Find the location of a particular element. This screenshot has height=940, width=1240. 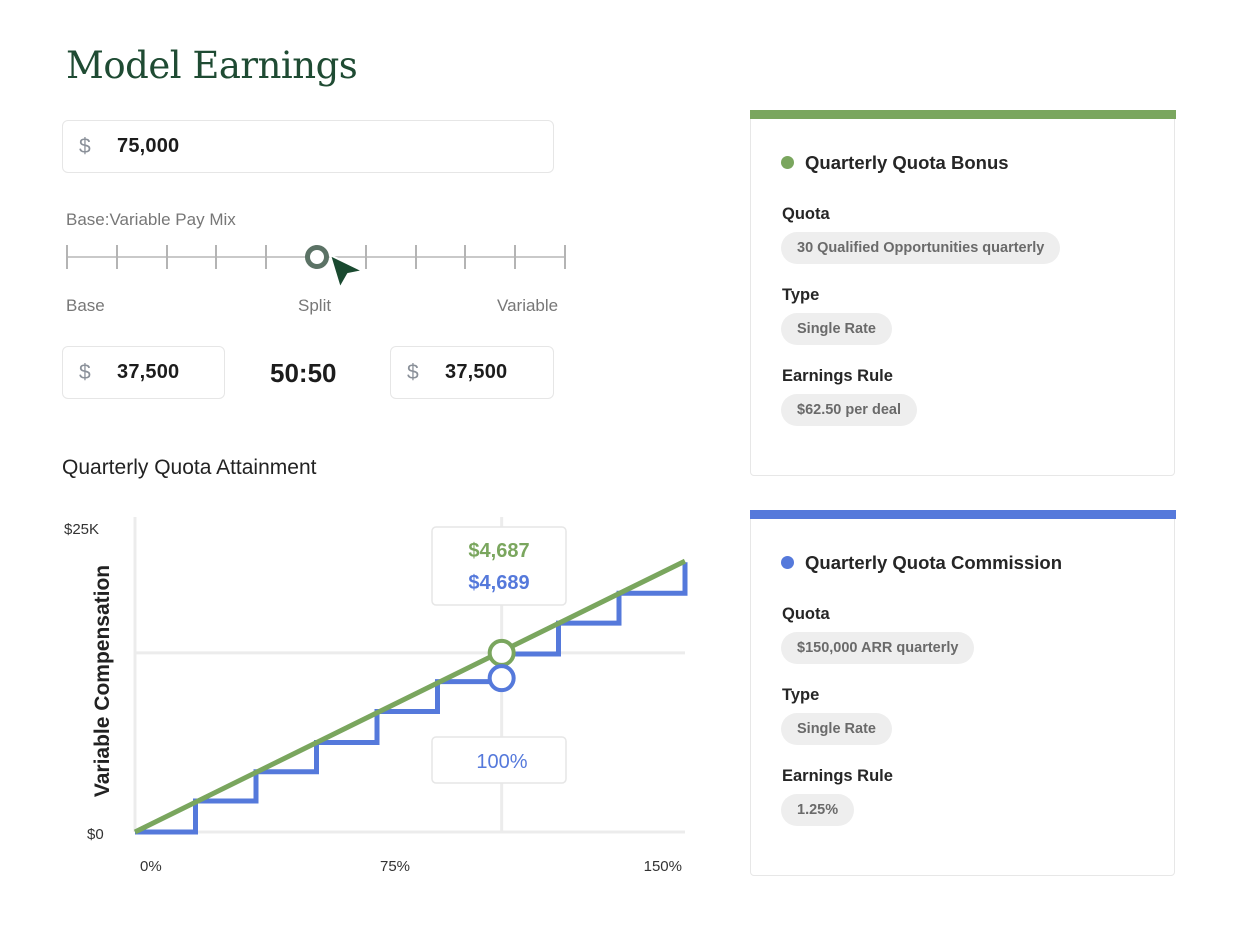

slider-thumb is located at coordinates (317, 257).